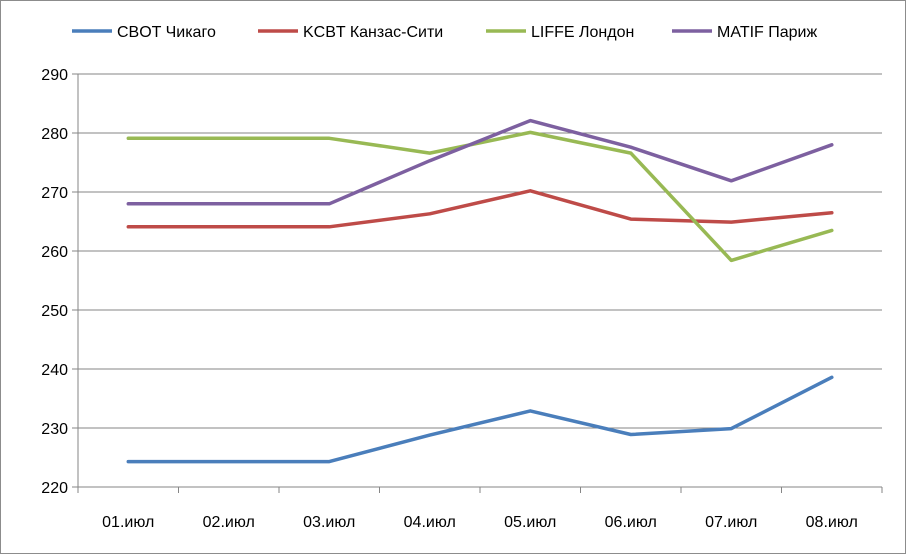  Describe the element at coordinates (631, 522) in the screenshot. I see `x-tick-label: 06.июл` at that location.